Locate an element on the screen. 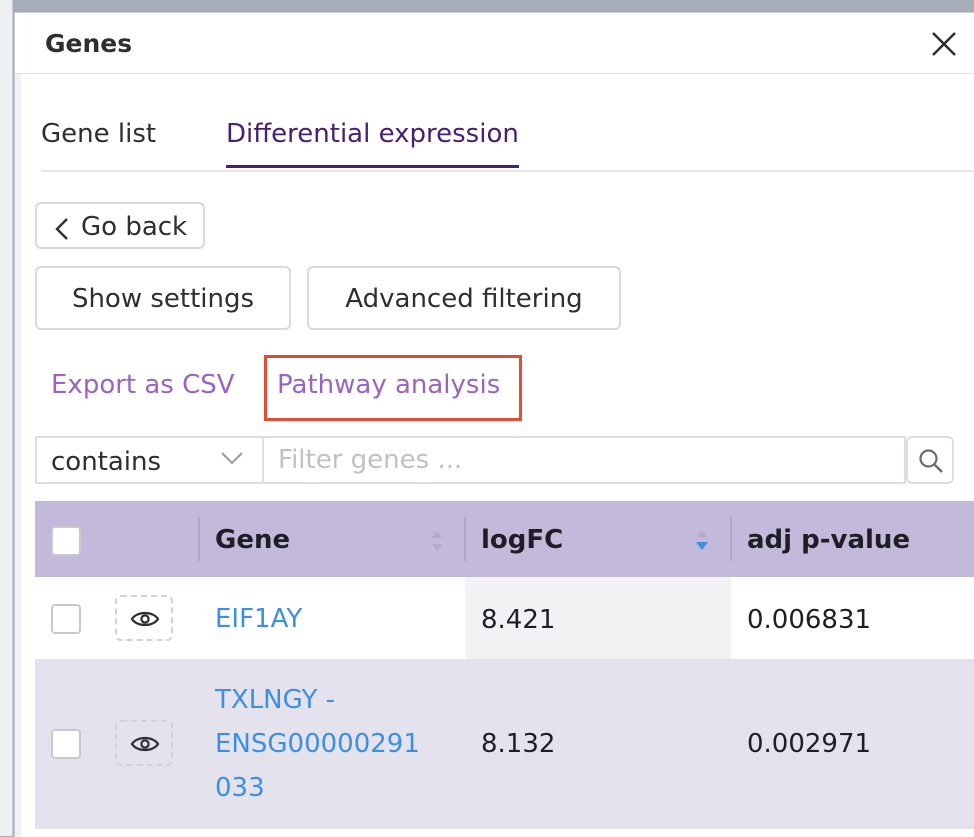 This screenshot has width=974, height=837. select-all-checkbox is located at coordinates (66, 541).